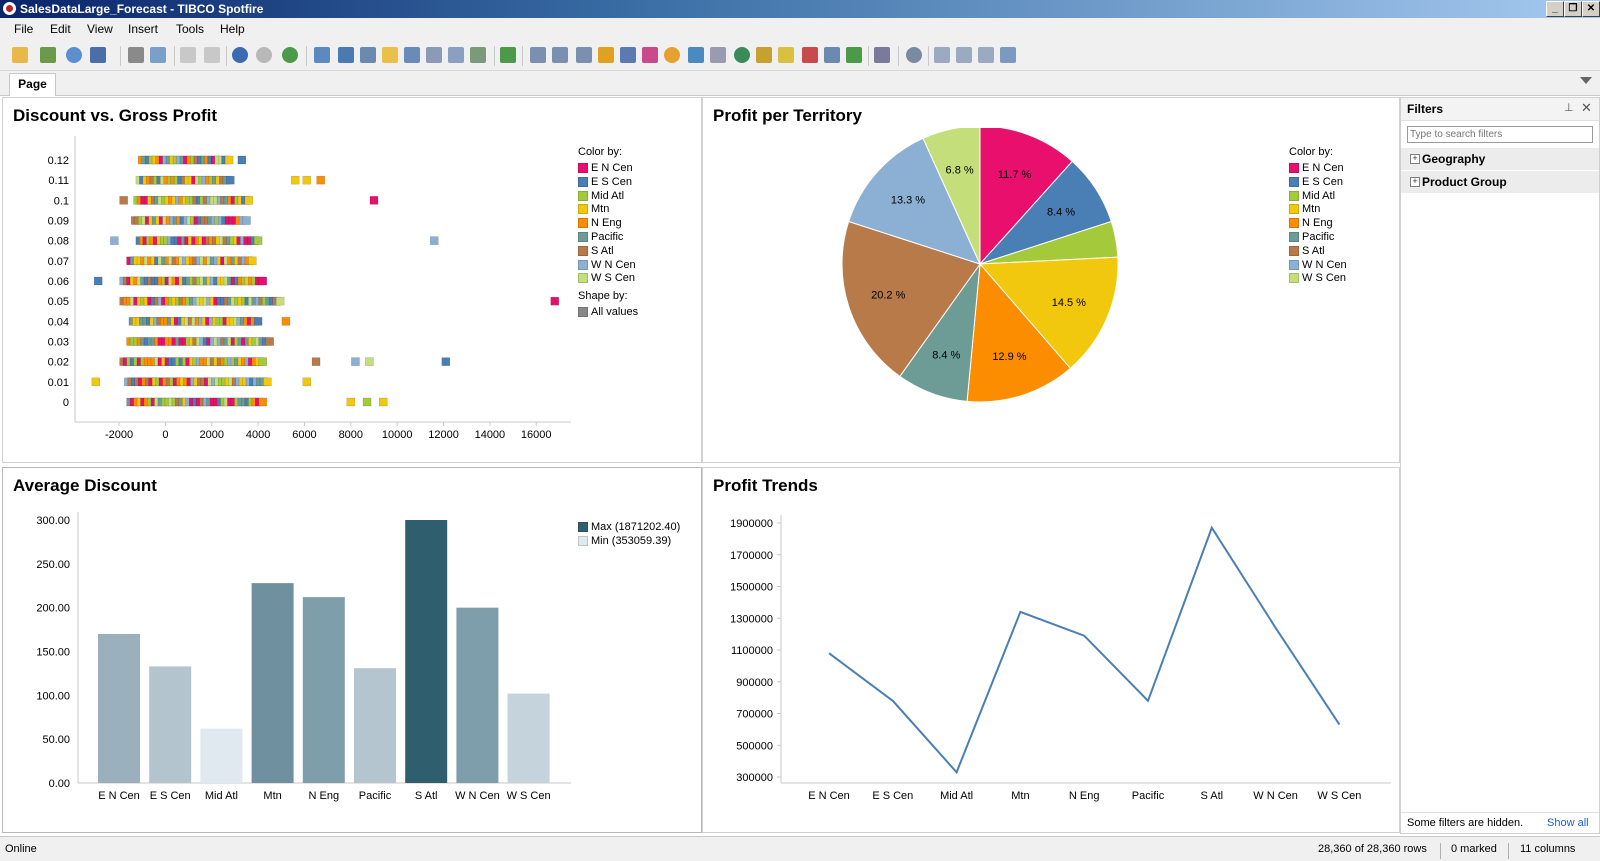 This screenshot has height=861, width=1600. What do you see at coordinates (1555, 9) in the screenshot?
I see `minimize-button: _` at bounding box center [1555, 9].